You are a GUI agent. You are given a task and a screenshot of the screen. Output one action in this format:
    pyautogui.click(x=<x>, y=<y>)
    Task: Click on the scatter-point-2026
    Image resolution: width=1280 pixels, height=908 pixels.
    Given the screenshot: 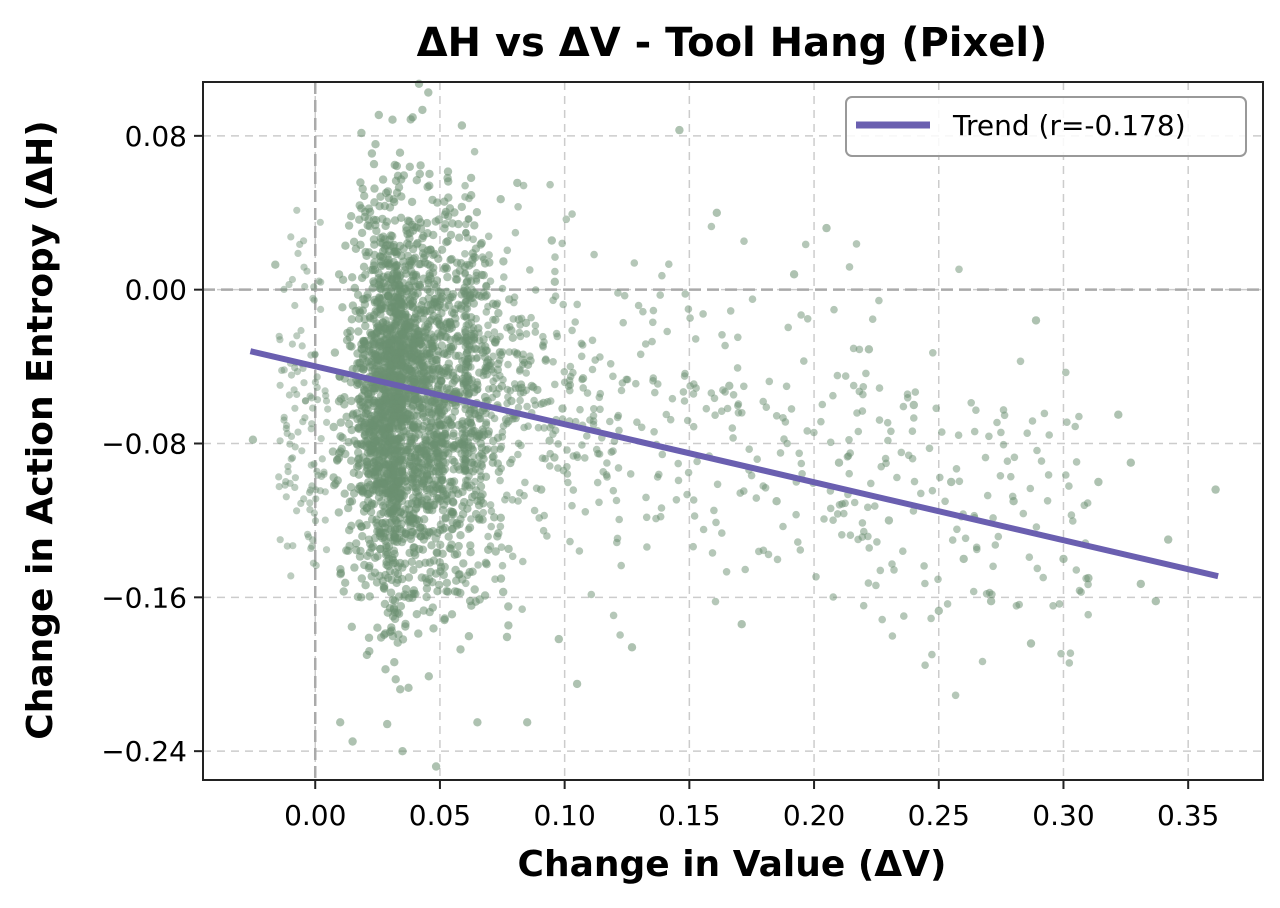 What is the action you would take?
    pyautogui.click(x=432, y=200)
    